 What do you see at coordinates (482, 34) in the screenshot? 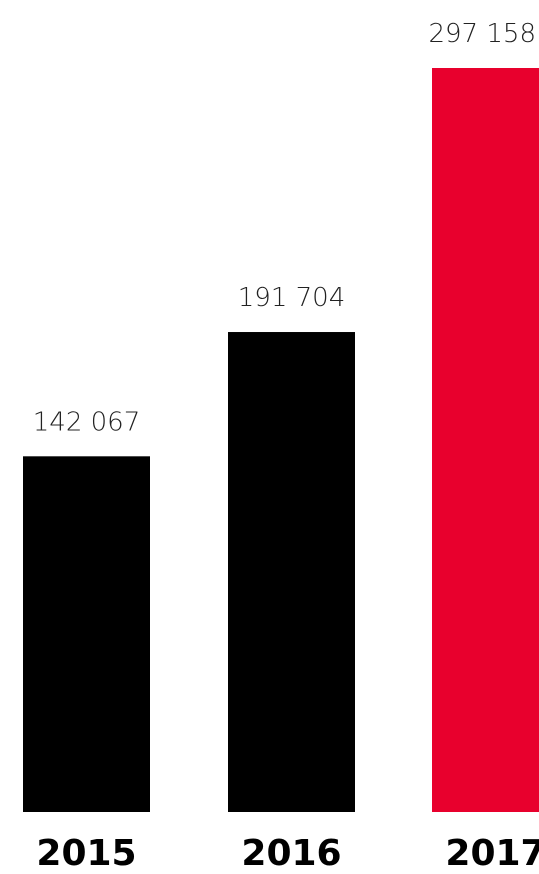
I see `value-label-2017: 297 158` at bounding box center [482, 34].